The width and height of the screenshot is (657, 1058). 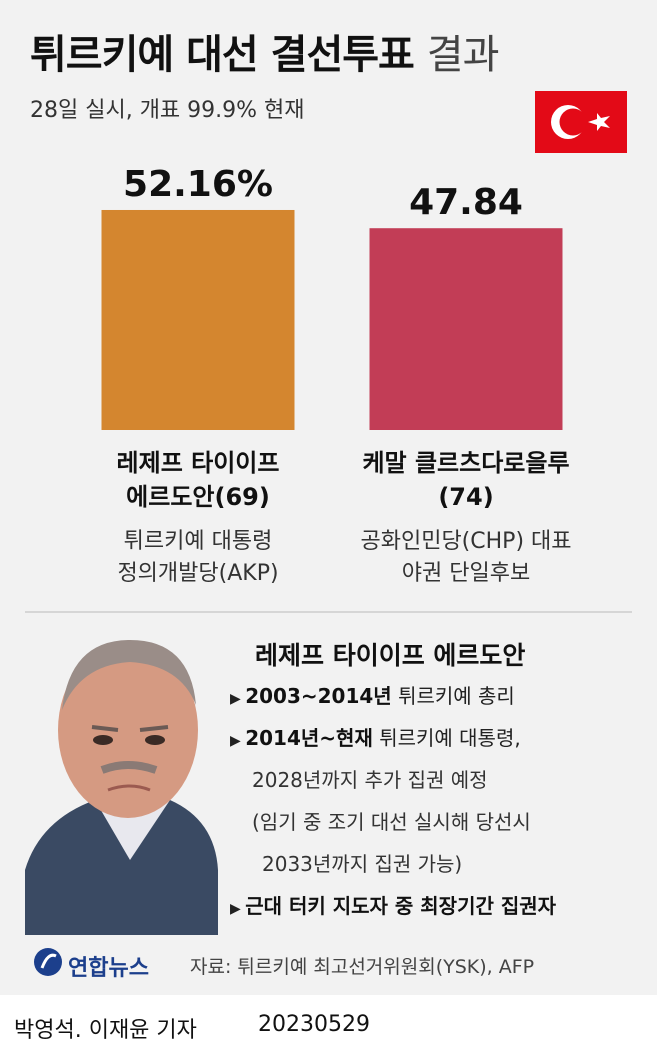 What do you see at coordinates (466, 480) in the screenshot?
I see `category-label: 케말 클르츠다로을루(74)` at bounding box center [466, 480].